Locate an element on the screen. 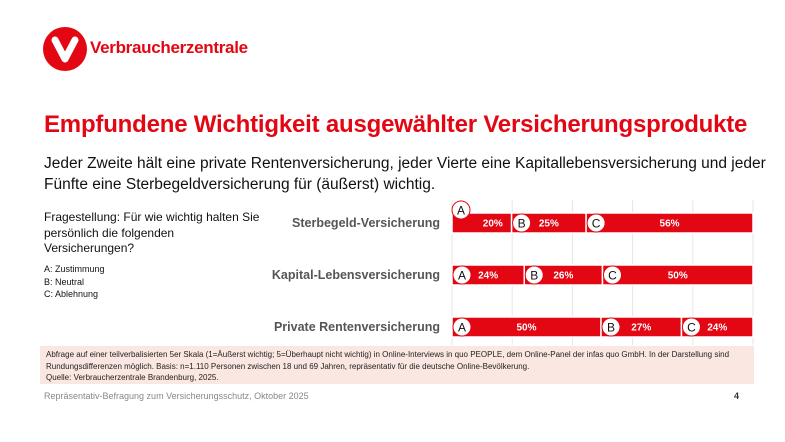 This screenshot has width=785, height=442. category-label: Private Rentenversicherung is located at coordinates (356, 327).